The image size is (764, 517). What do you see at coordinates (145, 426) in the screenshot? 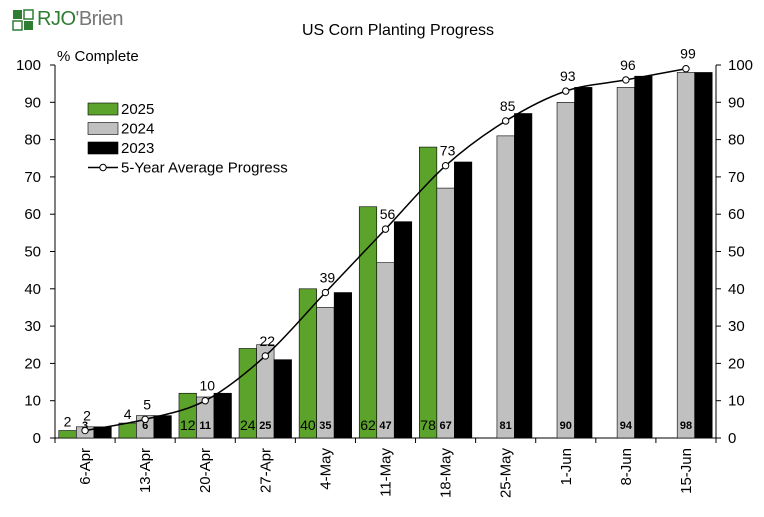
I see `data-label-2024: 6` at bounding box center [145, 426].